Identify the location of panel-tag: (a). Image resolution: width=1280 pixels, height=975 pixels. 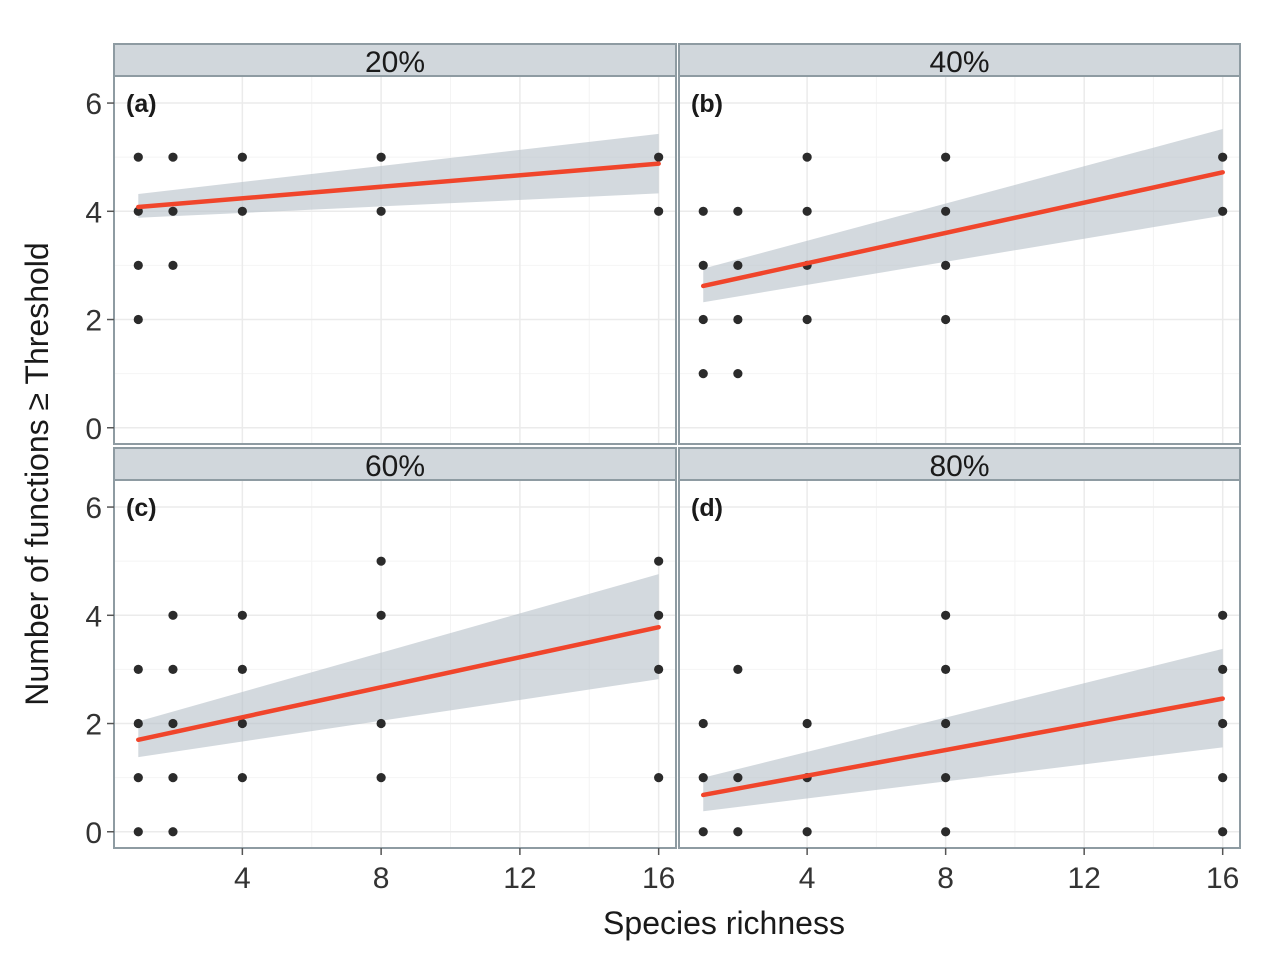
(141, 104).